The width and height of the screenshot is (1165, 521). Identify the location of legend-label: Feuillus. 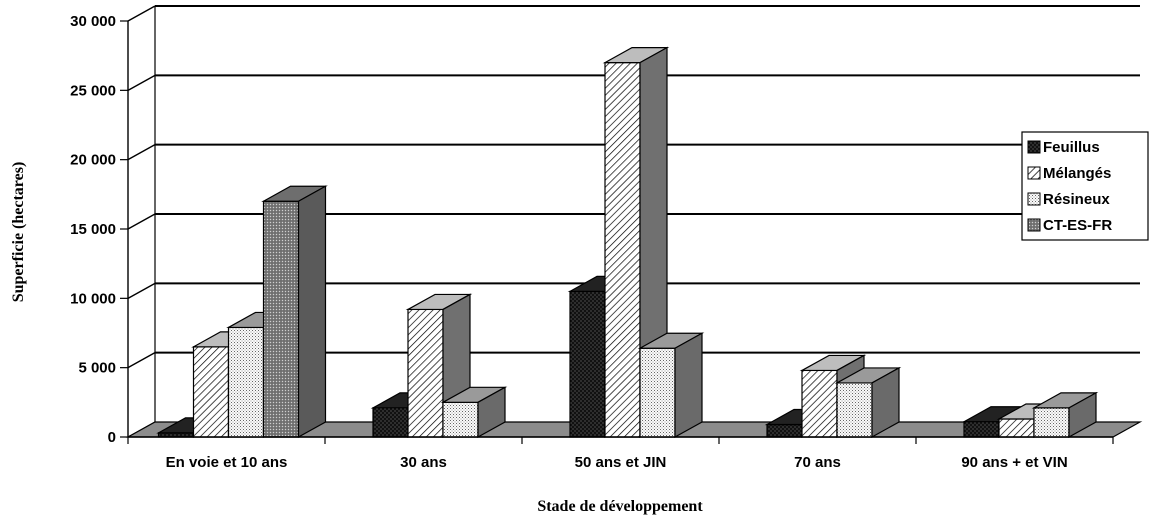
(1071, 147).